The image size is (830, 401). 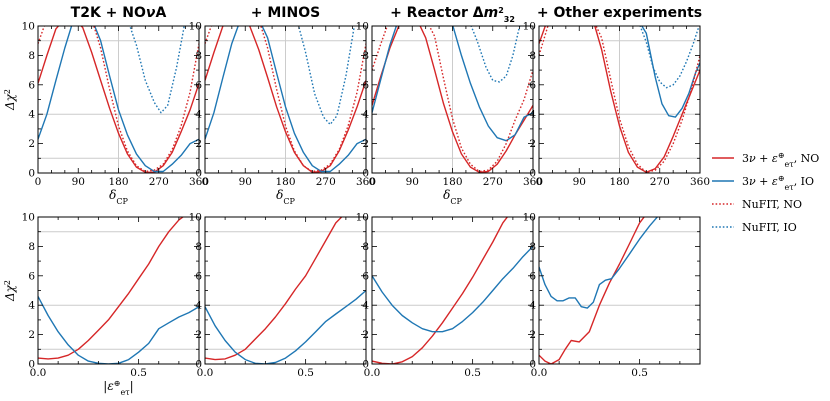 What do you see at coordinates (619, 13) in the screenshot?
I see `panel-title: + Other experiments` at bounding box center [619, 13].